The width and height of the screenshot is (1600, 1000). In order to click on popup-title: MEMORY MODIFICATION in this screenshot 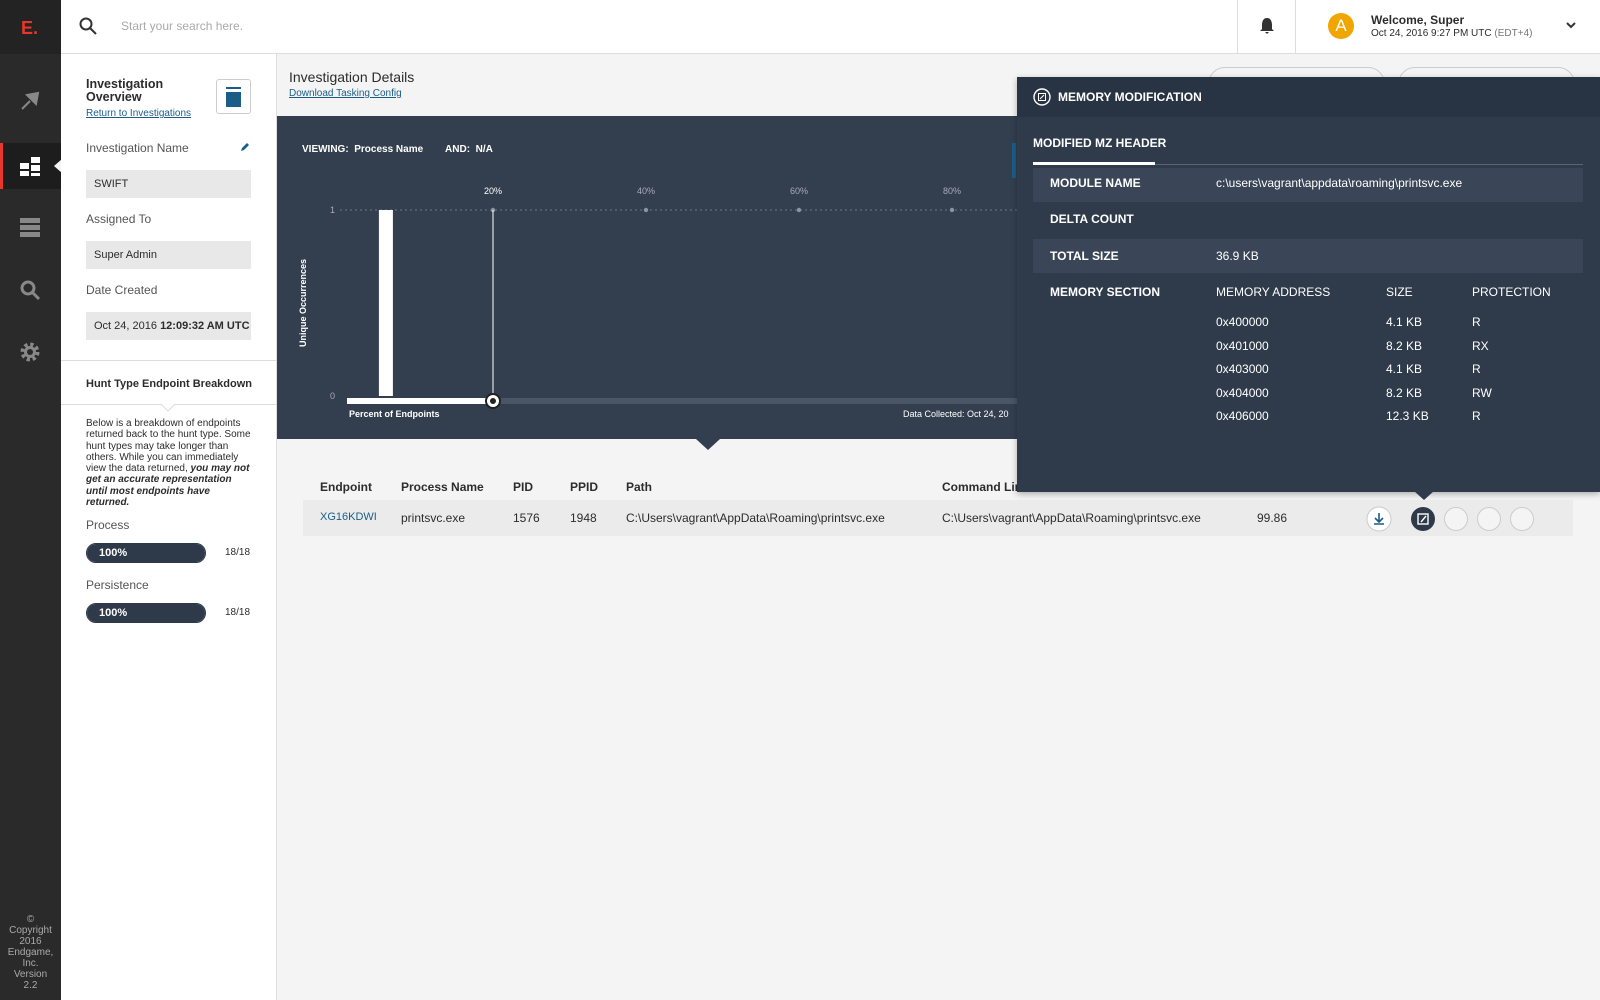, I will do `click(1130, 97)`.